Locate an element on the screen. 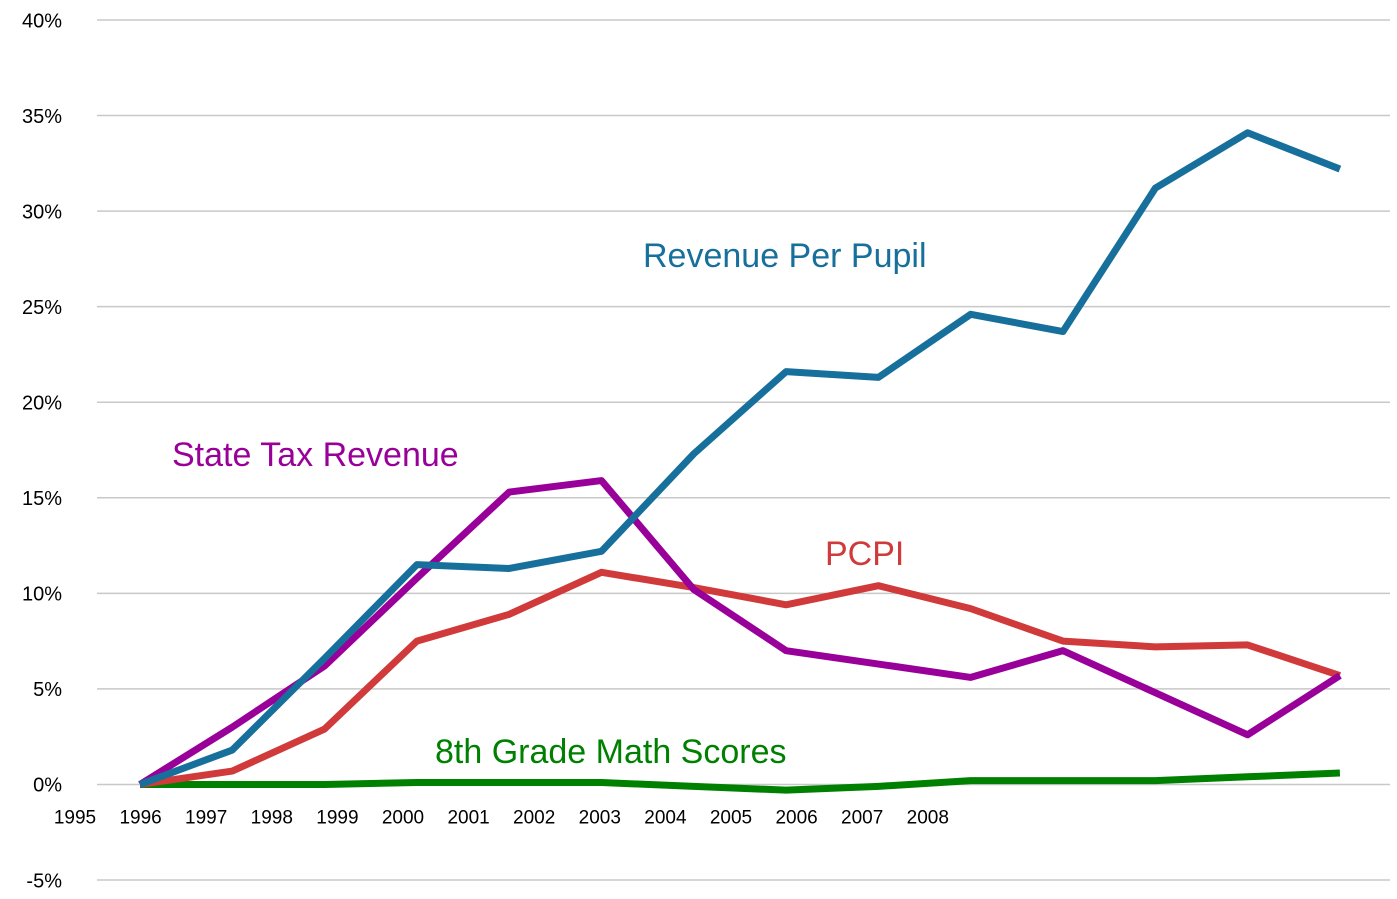 This screenshot has height=899, width=1397. x-tick-label: 2005 is located at coordinates (731, 817).